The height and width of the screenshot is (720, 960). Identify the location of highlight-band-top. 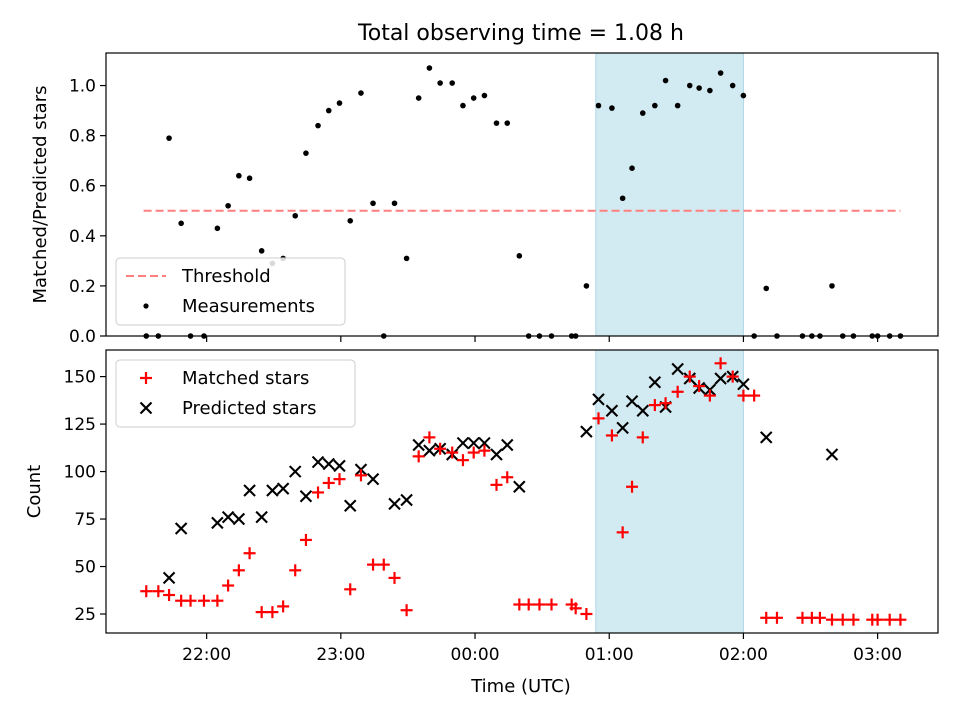
(669, 194).